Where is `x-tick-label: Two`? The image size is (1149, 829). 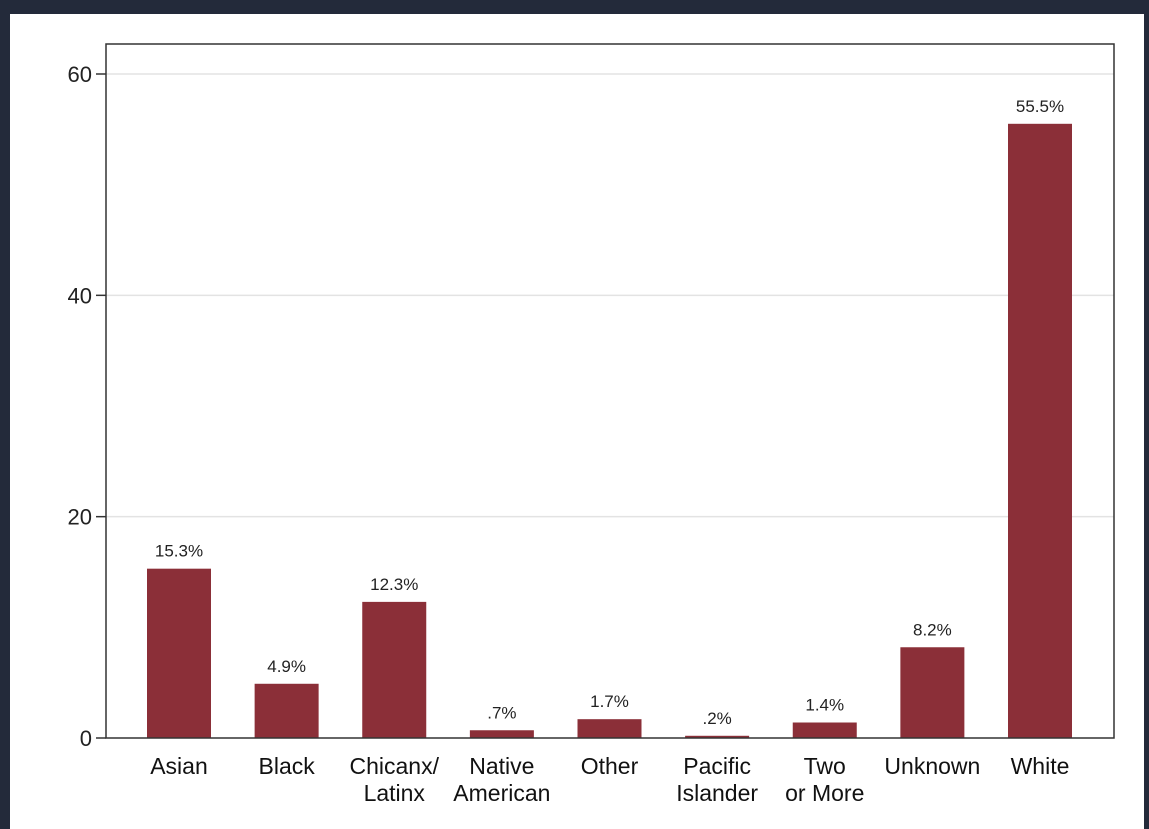
x-tick-label: Two is located at coordinates (825, 766).